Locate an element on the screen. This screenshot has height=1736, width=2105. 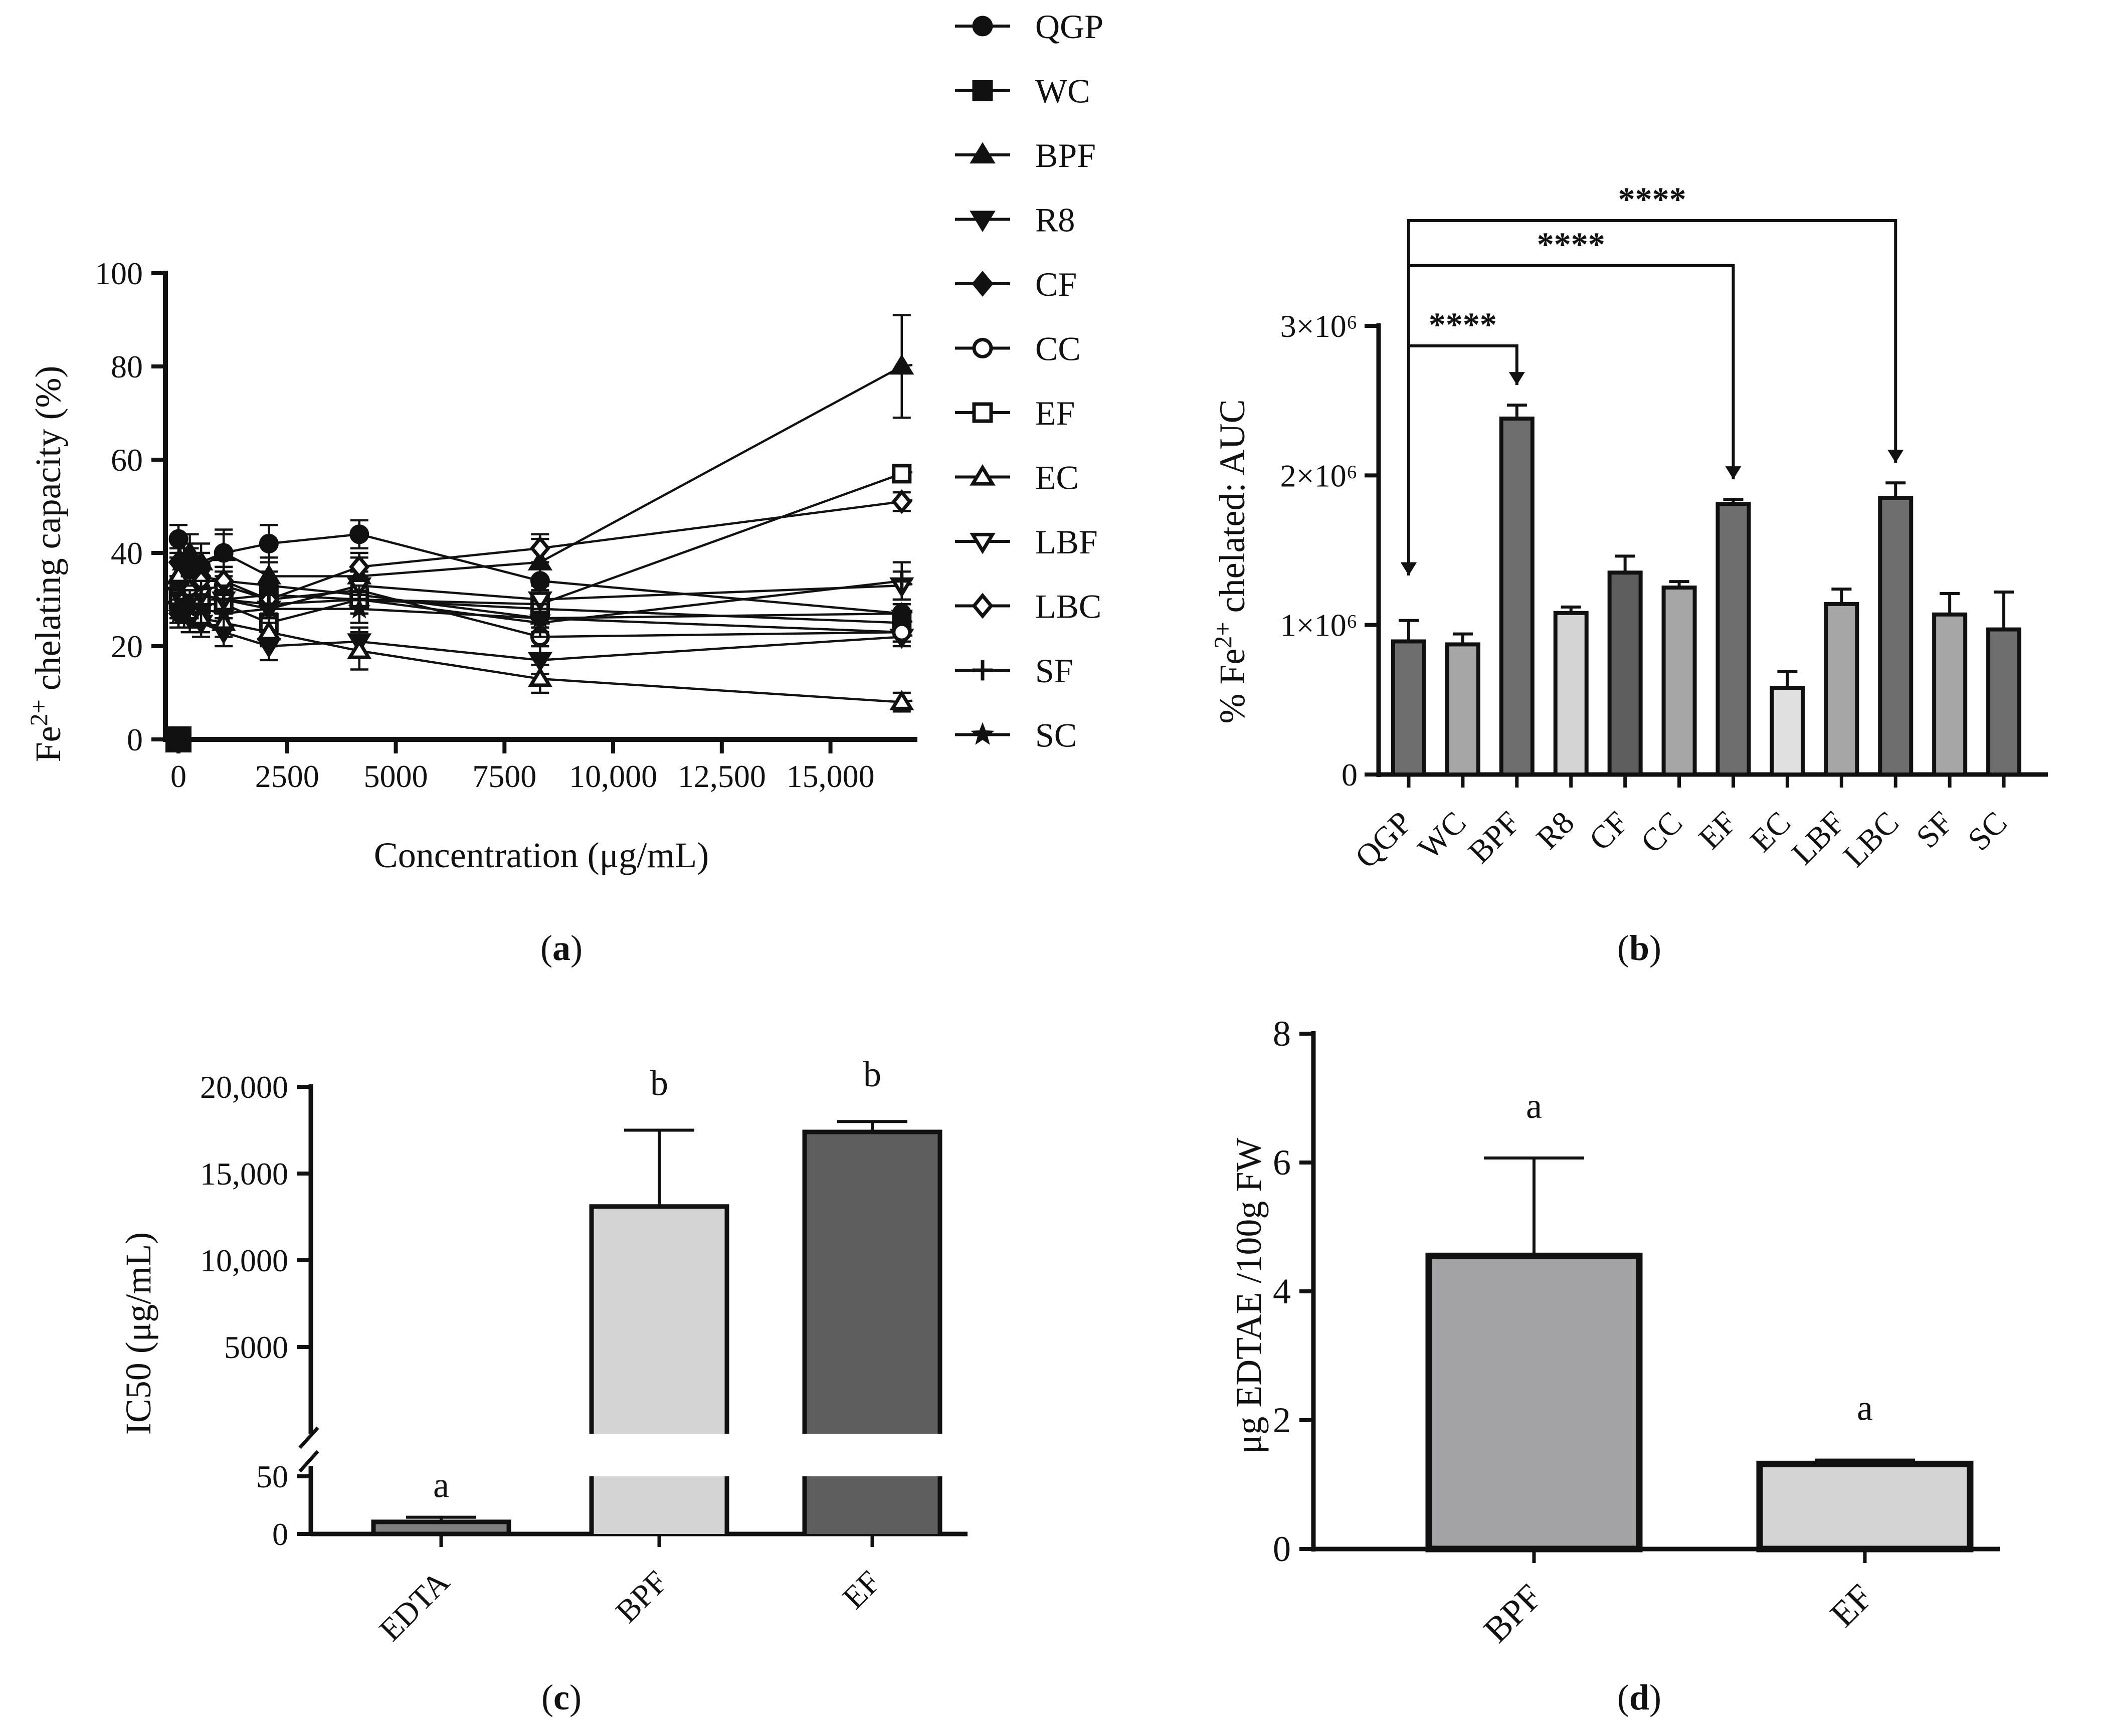
d-bar-bpf: a is located at coordinates (1534, 1319).